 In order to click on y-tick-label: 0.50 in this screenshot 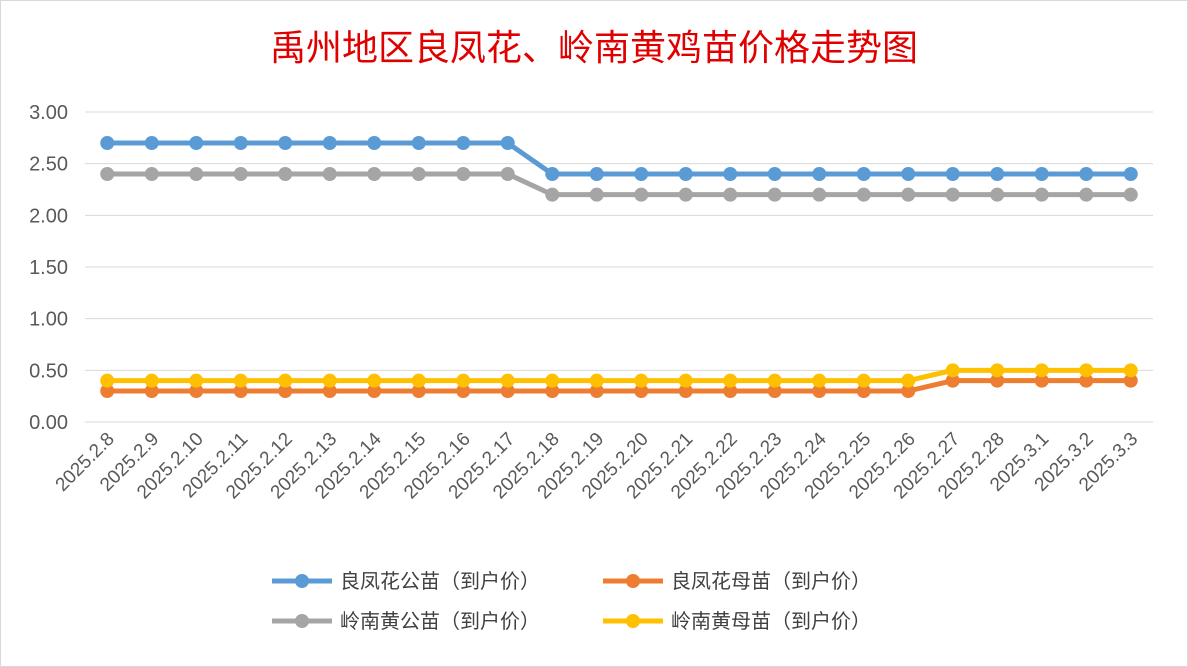, I will do `click(48, 371)`.